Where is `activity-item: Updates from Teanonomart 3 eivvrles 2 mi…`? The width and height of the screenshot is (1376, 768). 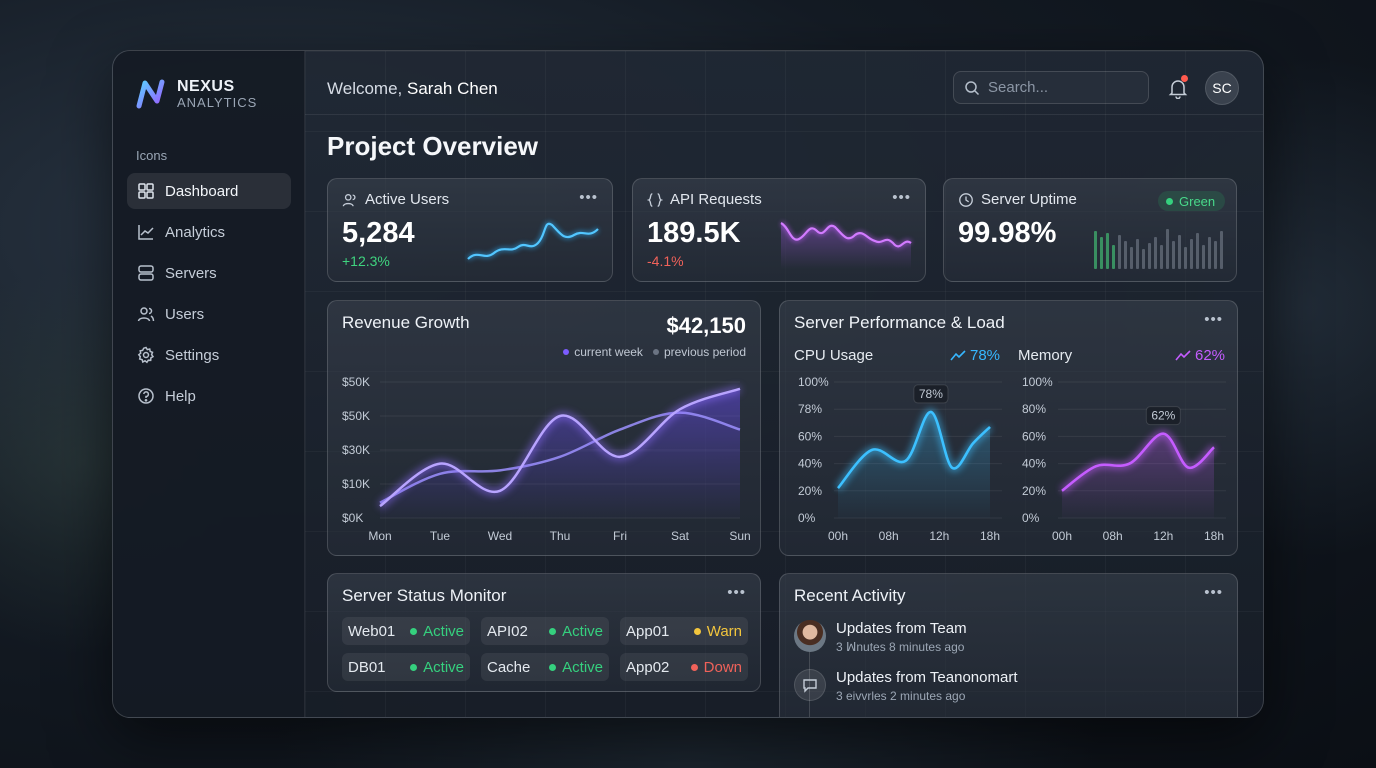
activity-item: Updates from Teanonomart 3 eivvrles 2 mi… is located at coordinates (906, 686).